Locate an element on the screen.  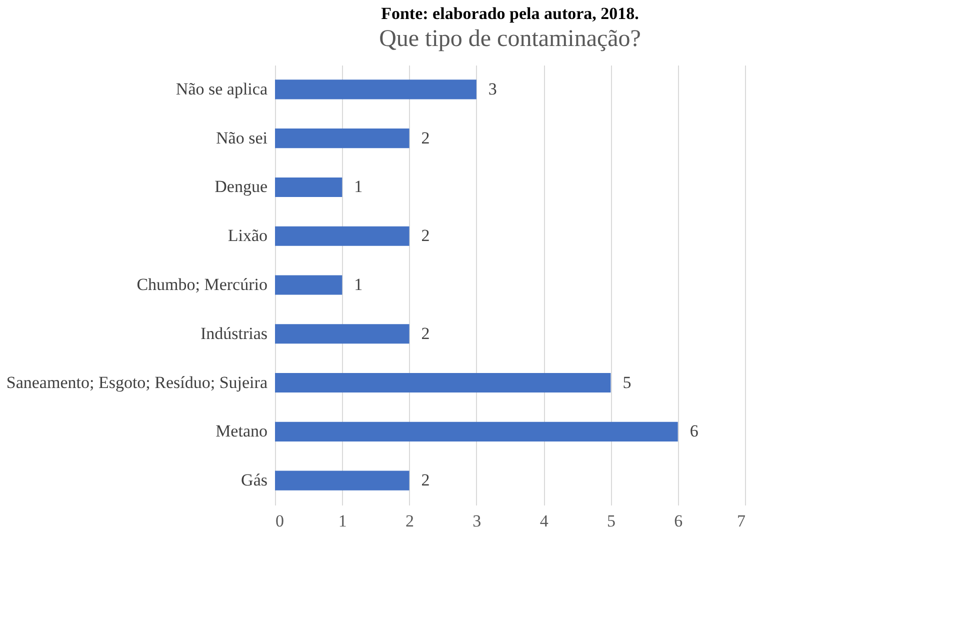
y-tick-label: Metano is located at coordinates (242, 431).